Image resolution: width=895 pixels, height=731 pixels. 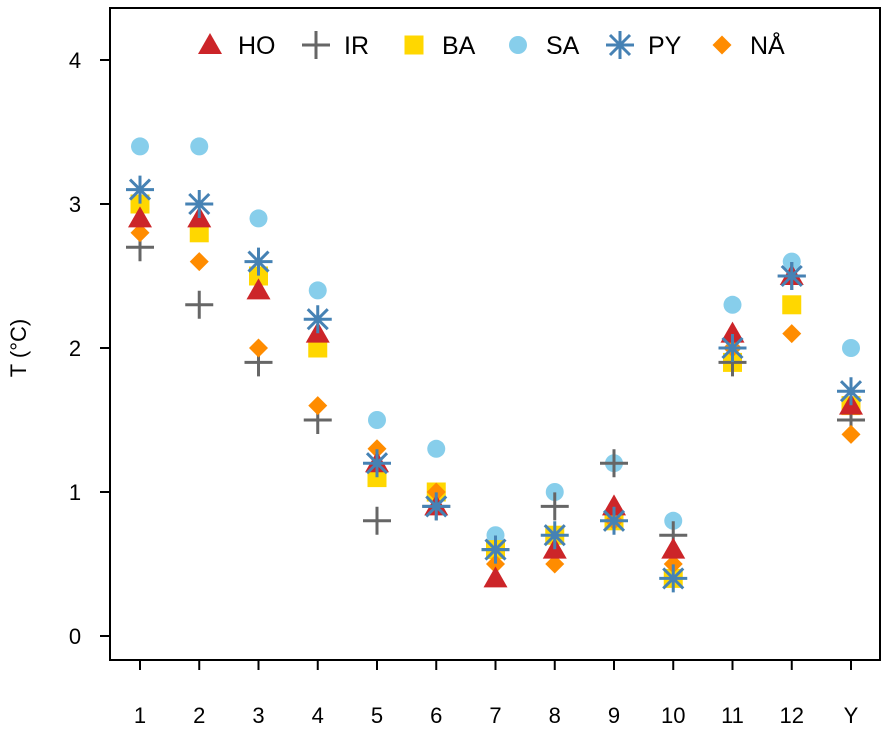 What do you see at coordinates (75, 348) in the screenshot?
I see `y-tick-label: 2` at bounding box center [75, 348].